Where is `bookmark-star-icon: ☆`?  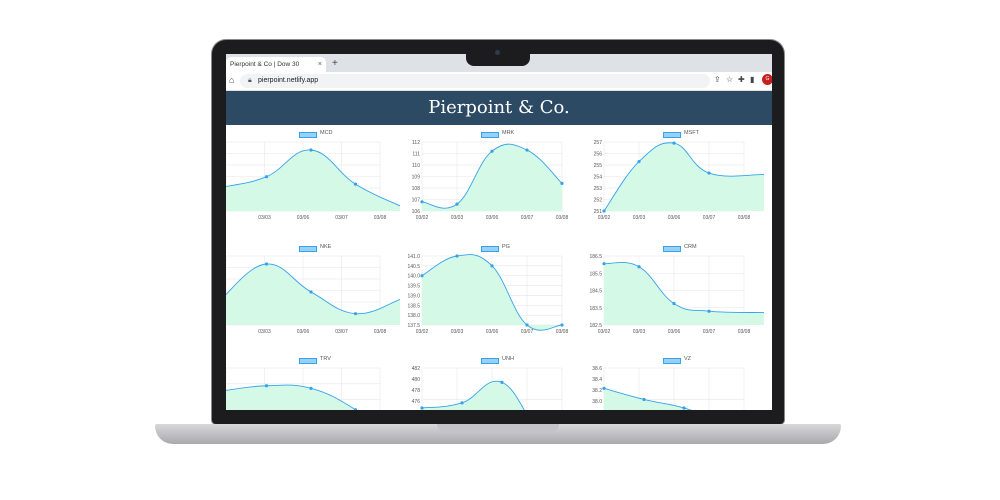
bookmark-star-icon: ☆ is located at coordinates (730, 79).